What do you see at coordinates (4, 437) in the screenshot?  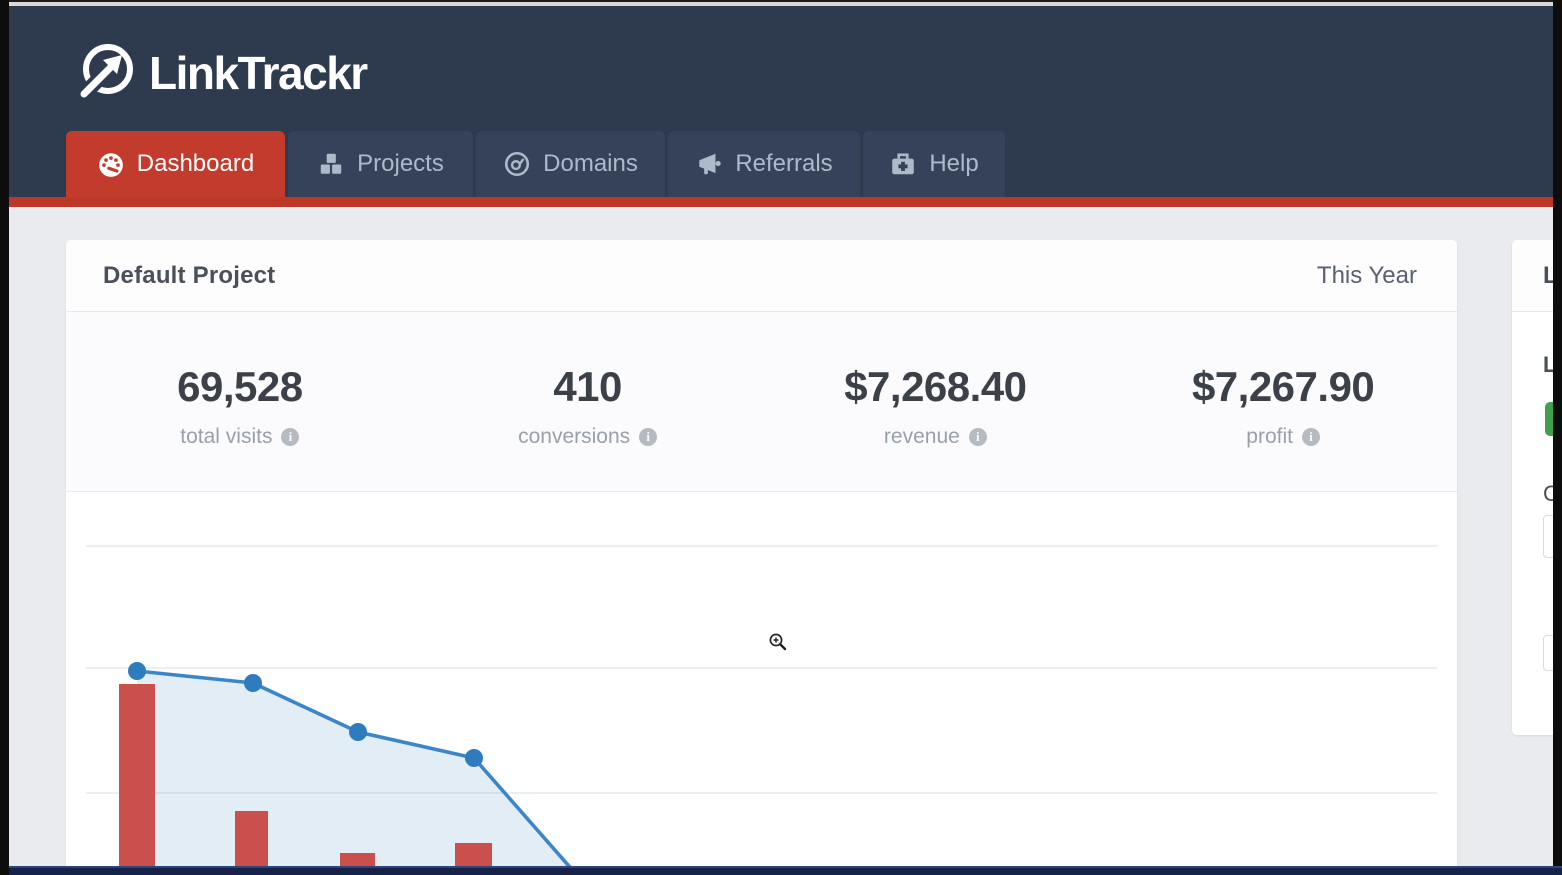 I see `window-border-left` at bounding box center [4, 437].